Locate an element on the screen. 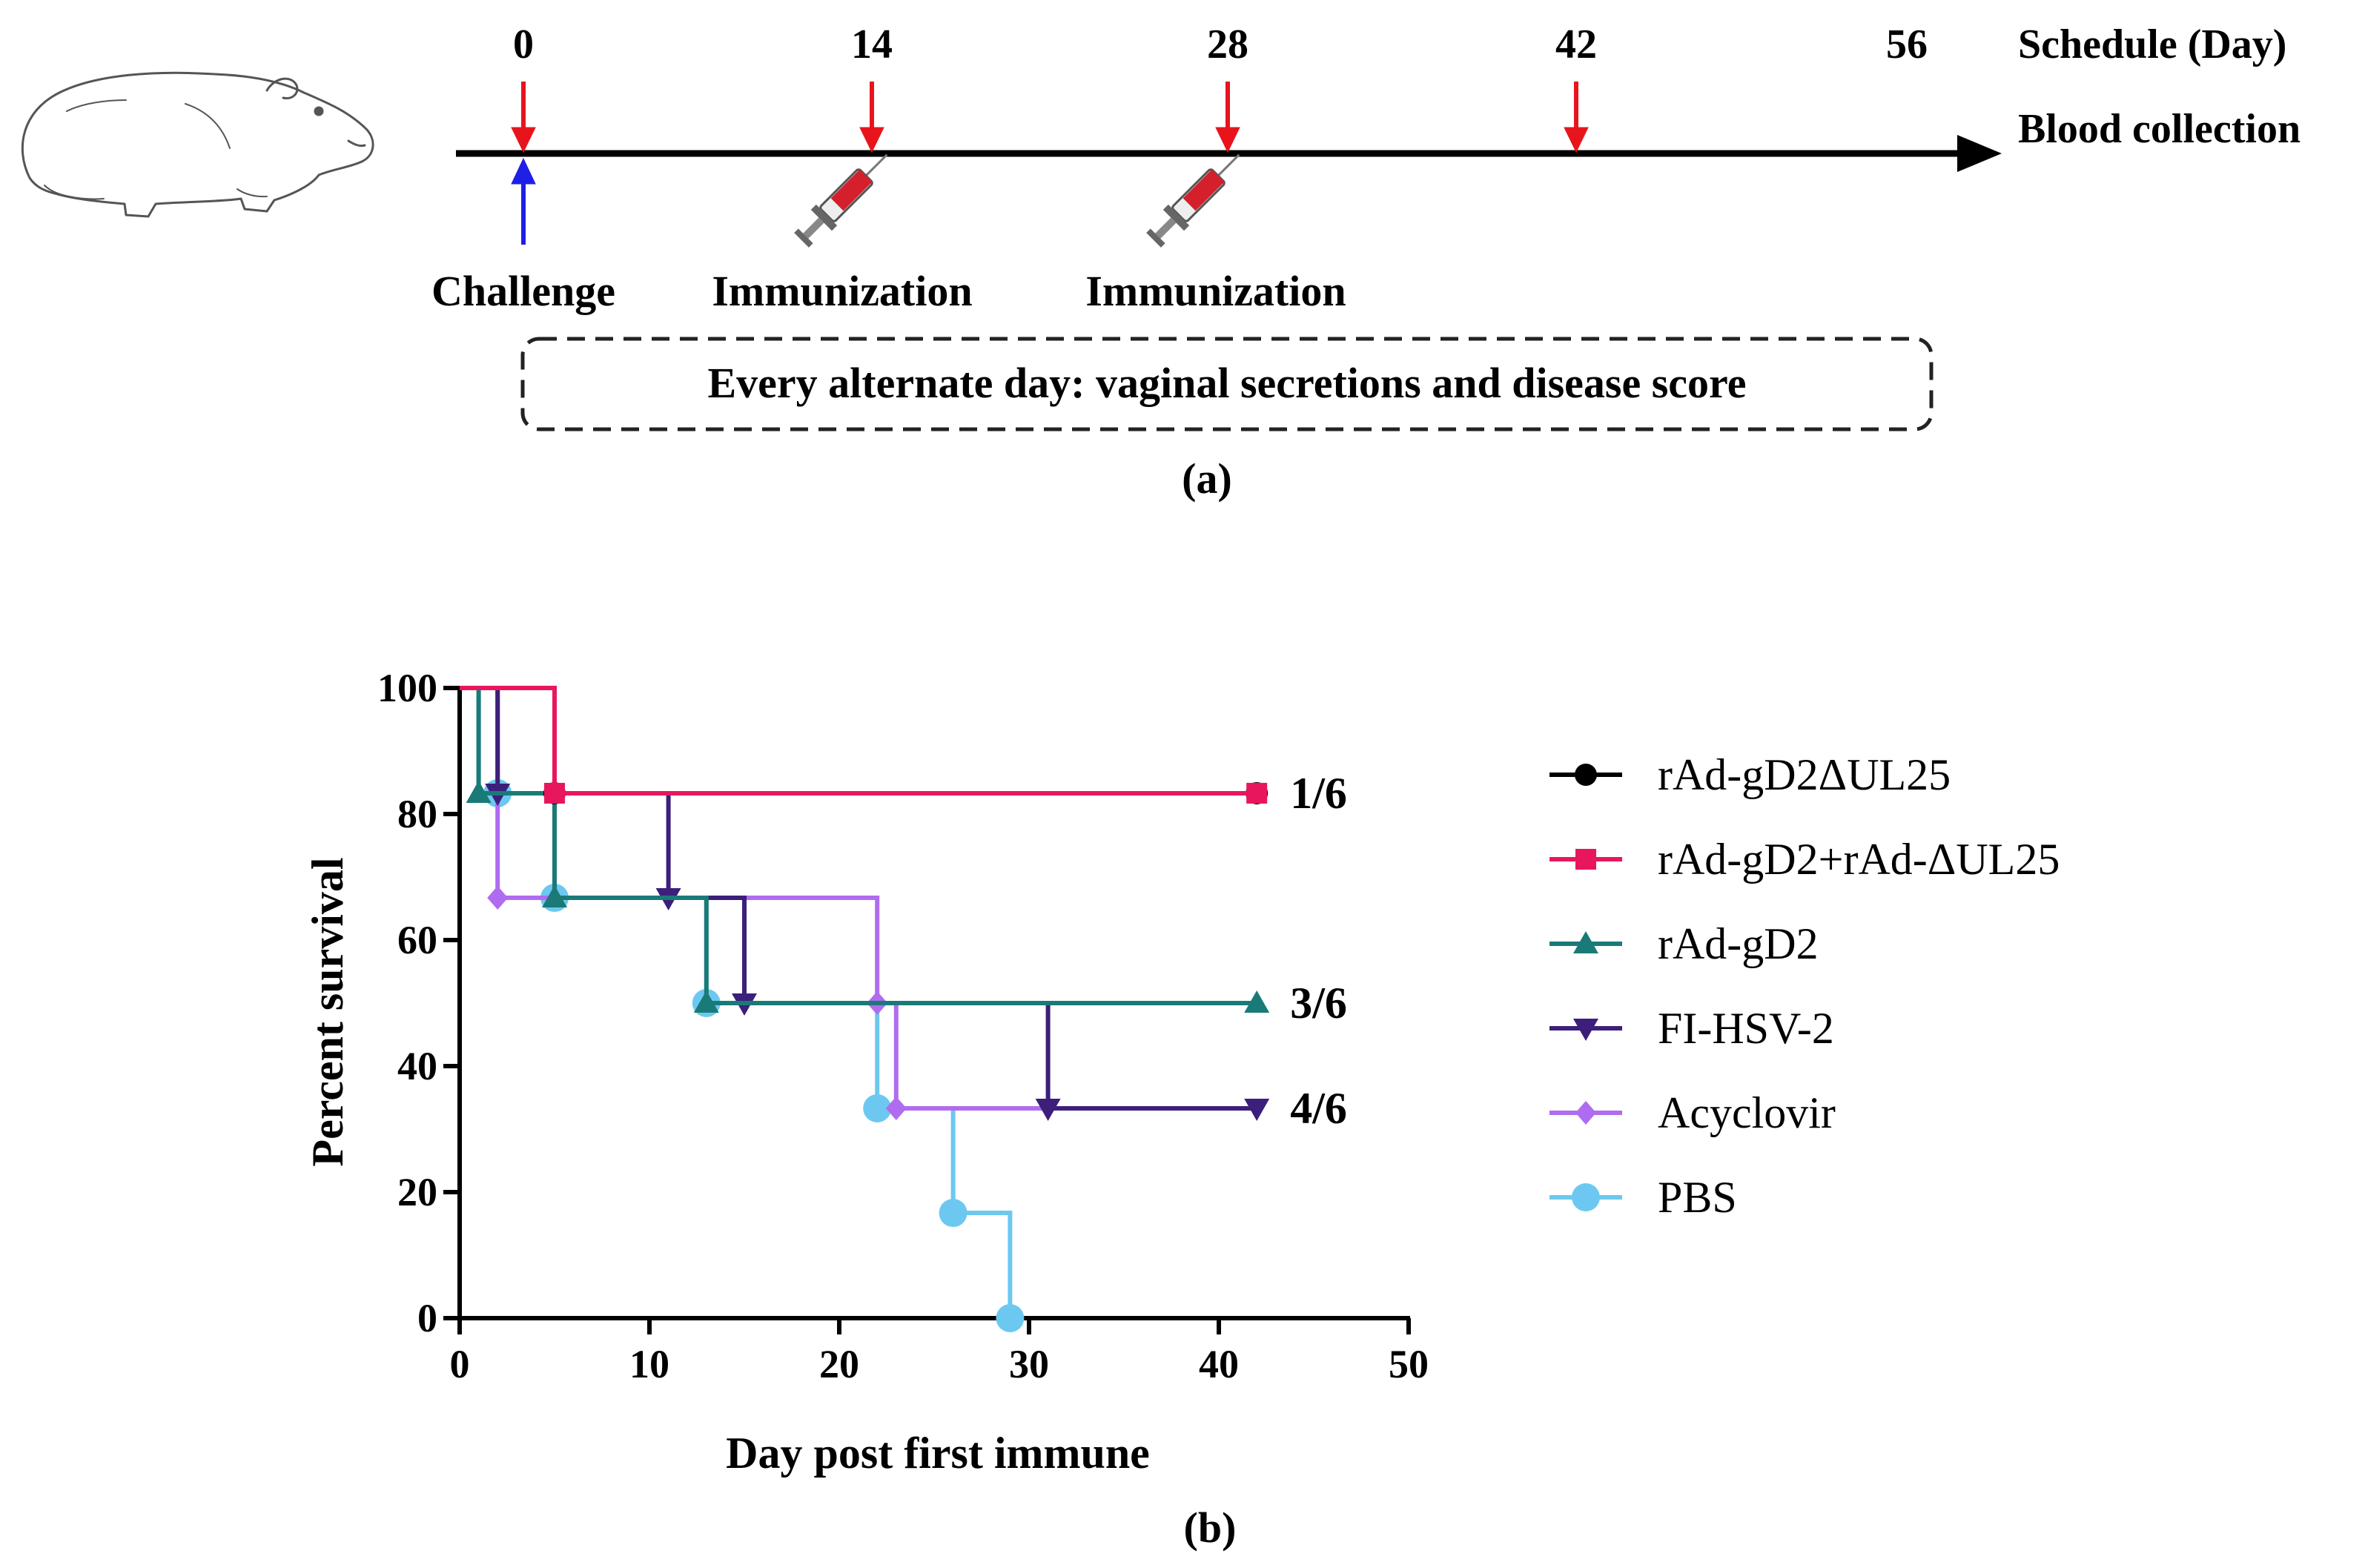 This screenshot has width=2365, height=1568. x-tick-label: 20 is located at coordinates (839, 1364).